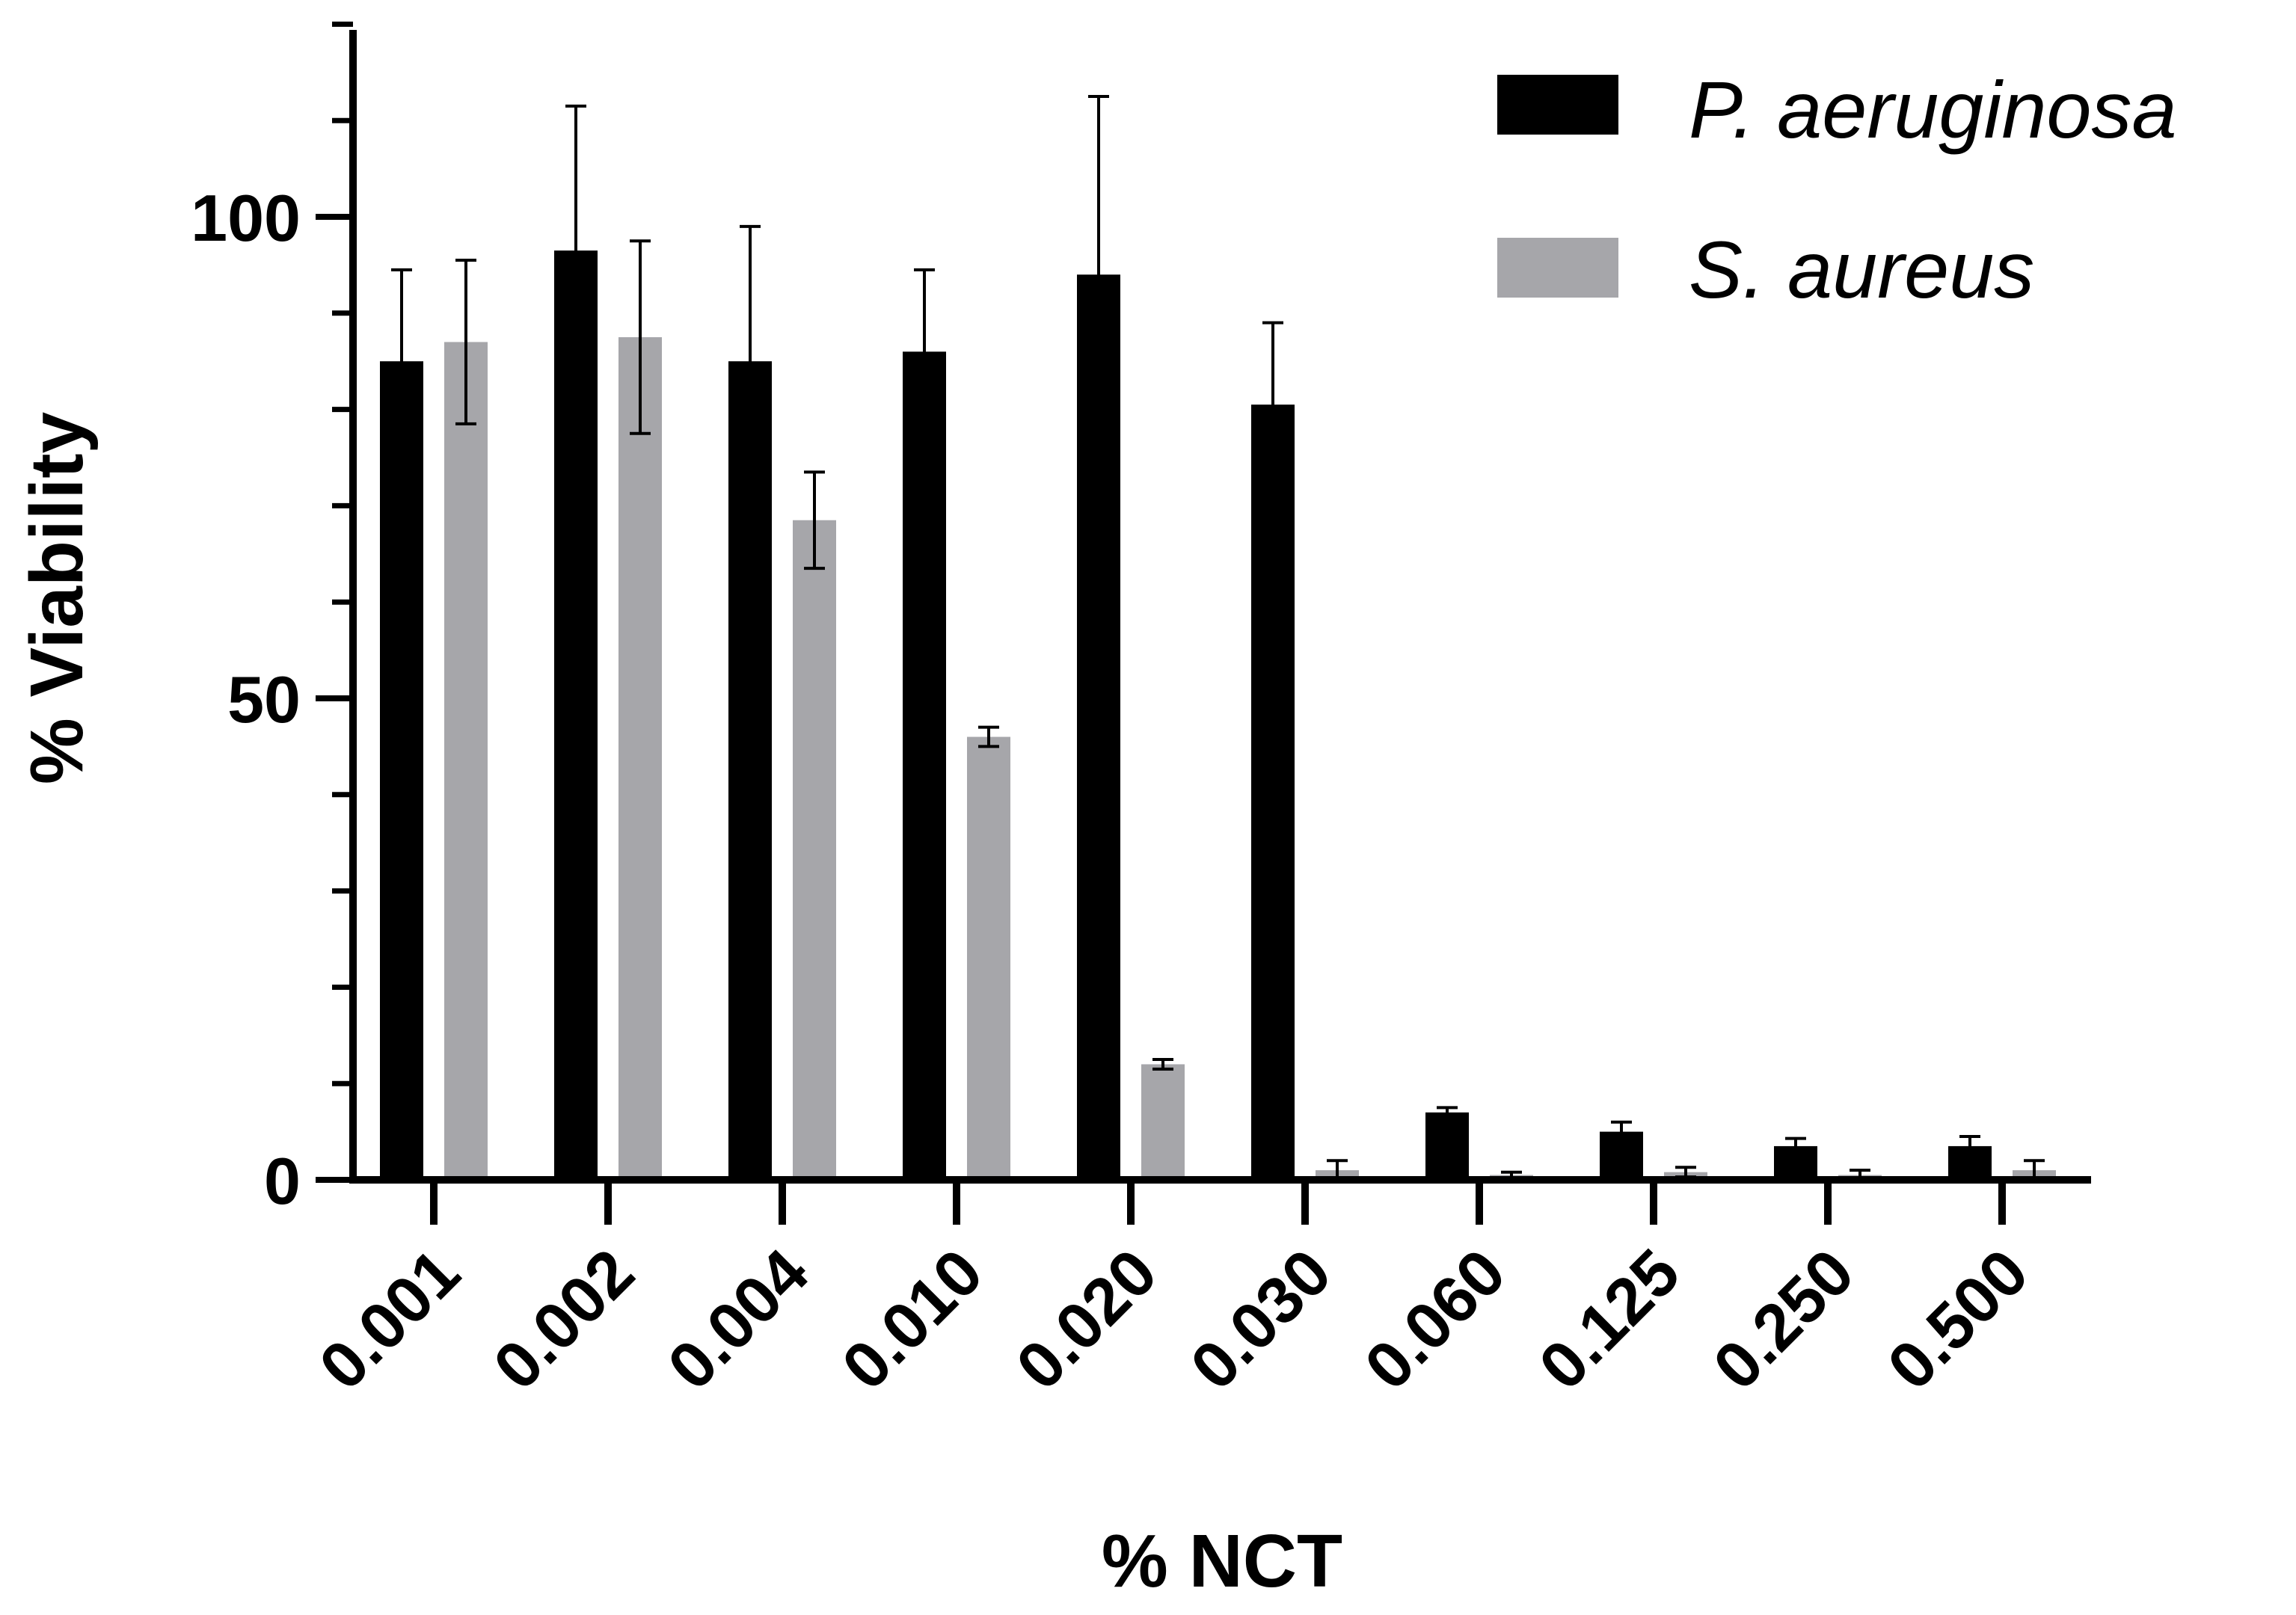 The height and width of the screenshot is (1615, 2296). Describe the element at coordinates (1273, 792) in the screenshot. I see `bar-p-aeruginosa-0.030` at that location.